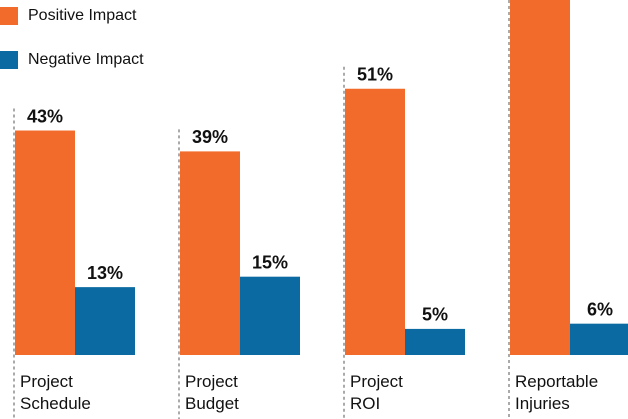 Image resolution: width=628 pixels, height=419 pixels. What do you see at coordinates (105, 273) in the screenshot?
I see `data-label: 13%` at bounding box center [105, 273].